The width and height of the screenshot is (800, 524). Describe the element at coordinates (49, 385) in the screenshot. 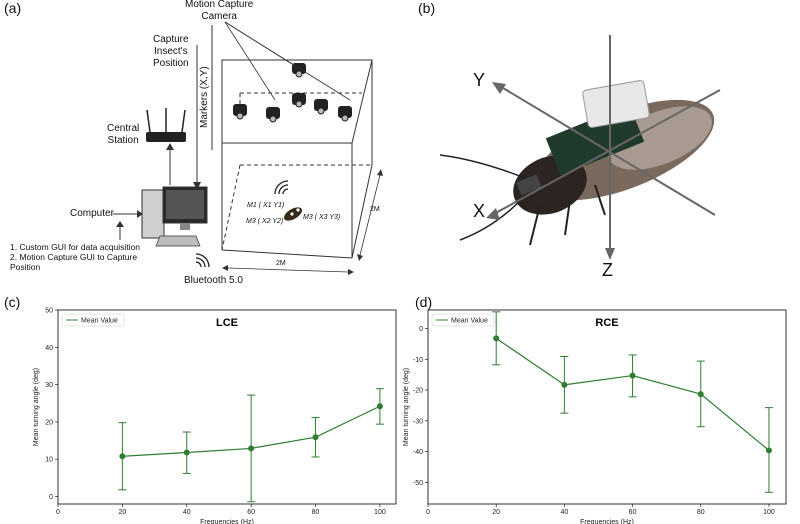

I see `y-tick-label: 30` at that location.